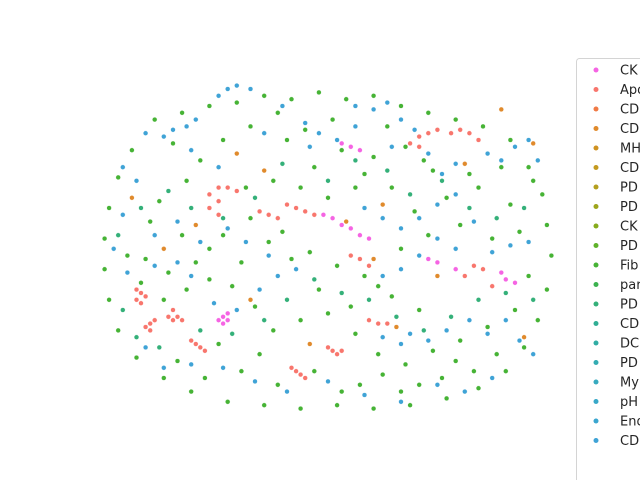 Image resolution: width=640 pixels, height=480 pixels. I want to click on legend-label: CD, so click(629, 129).